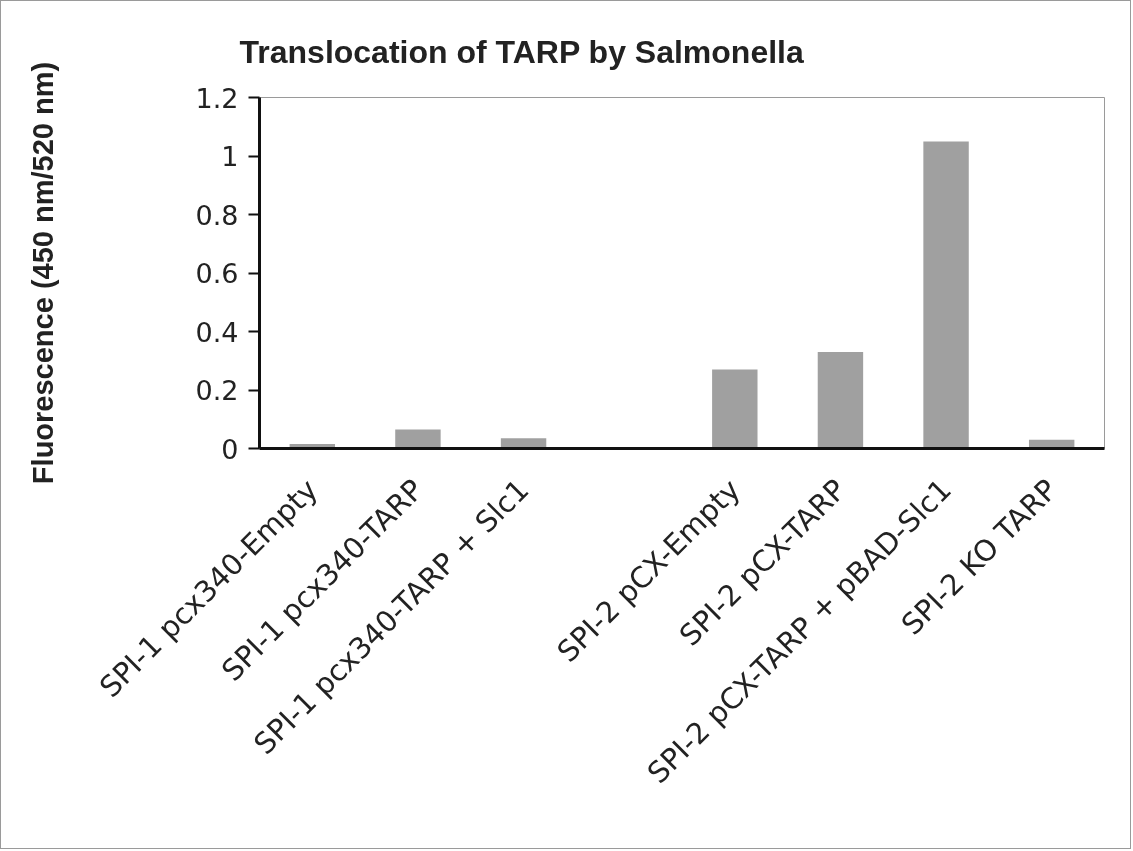 This screenshot has height=851, width=1133. What do you see at coordinates (217, 332) in the screenshot?
I see `y-tick-label: 0.4` at bounding box center [217, 332].